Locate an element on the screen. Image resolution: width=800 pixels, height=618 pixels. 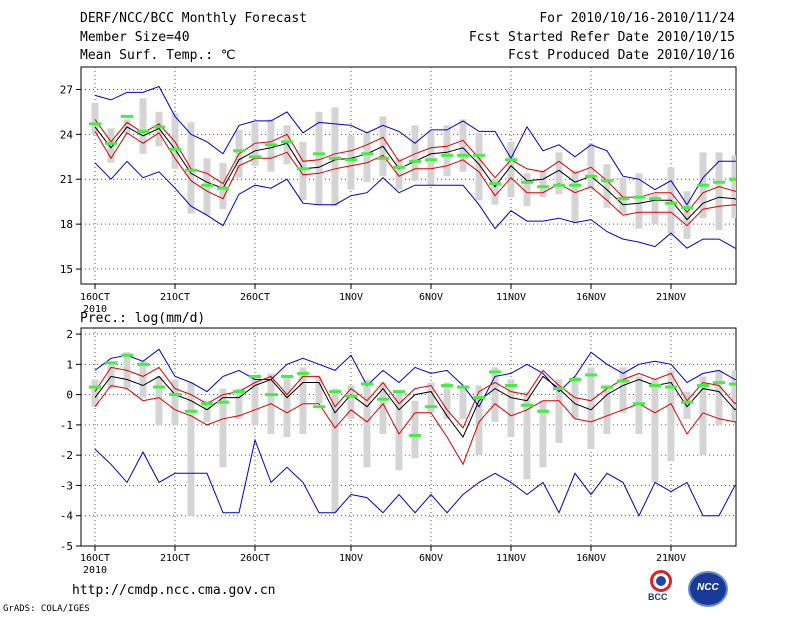
forecast-title: DERF/NCC/BCC Monthly Forecast is located at coordinates (193, 18).